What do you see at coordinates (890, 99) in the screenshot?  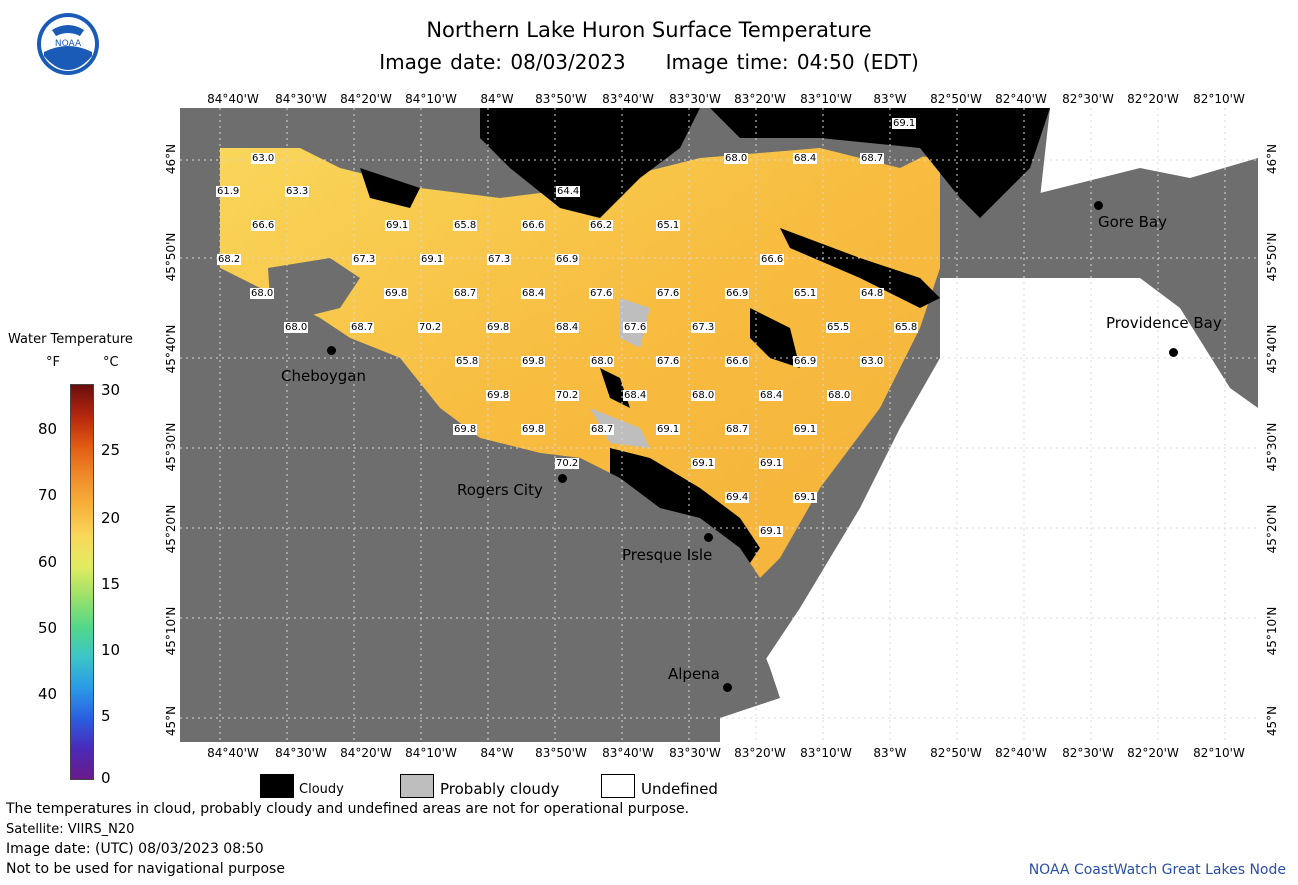 I see `longitude-label: 83°W` at bounding box center [890, 99].